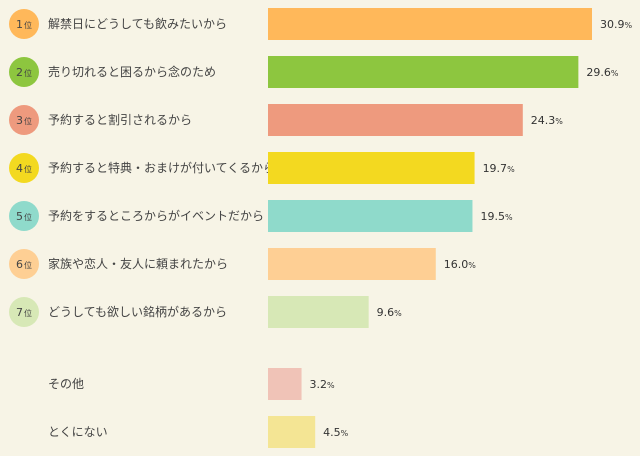 The image size is (640, 456). Describe the element at coordinates (120, 119) in the screenshot. I see `category-label-3: 予約すると割引されるから` at that location.